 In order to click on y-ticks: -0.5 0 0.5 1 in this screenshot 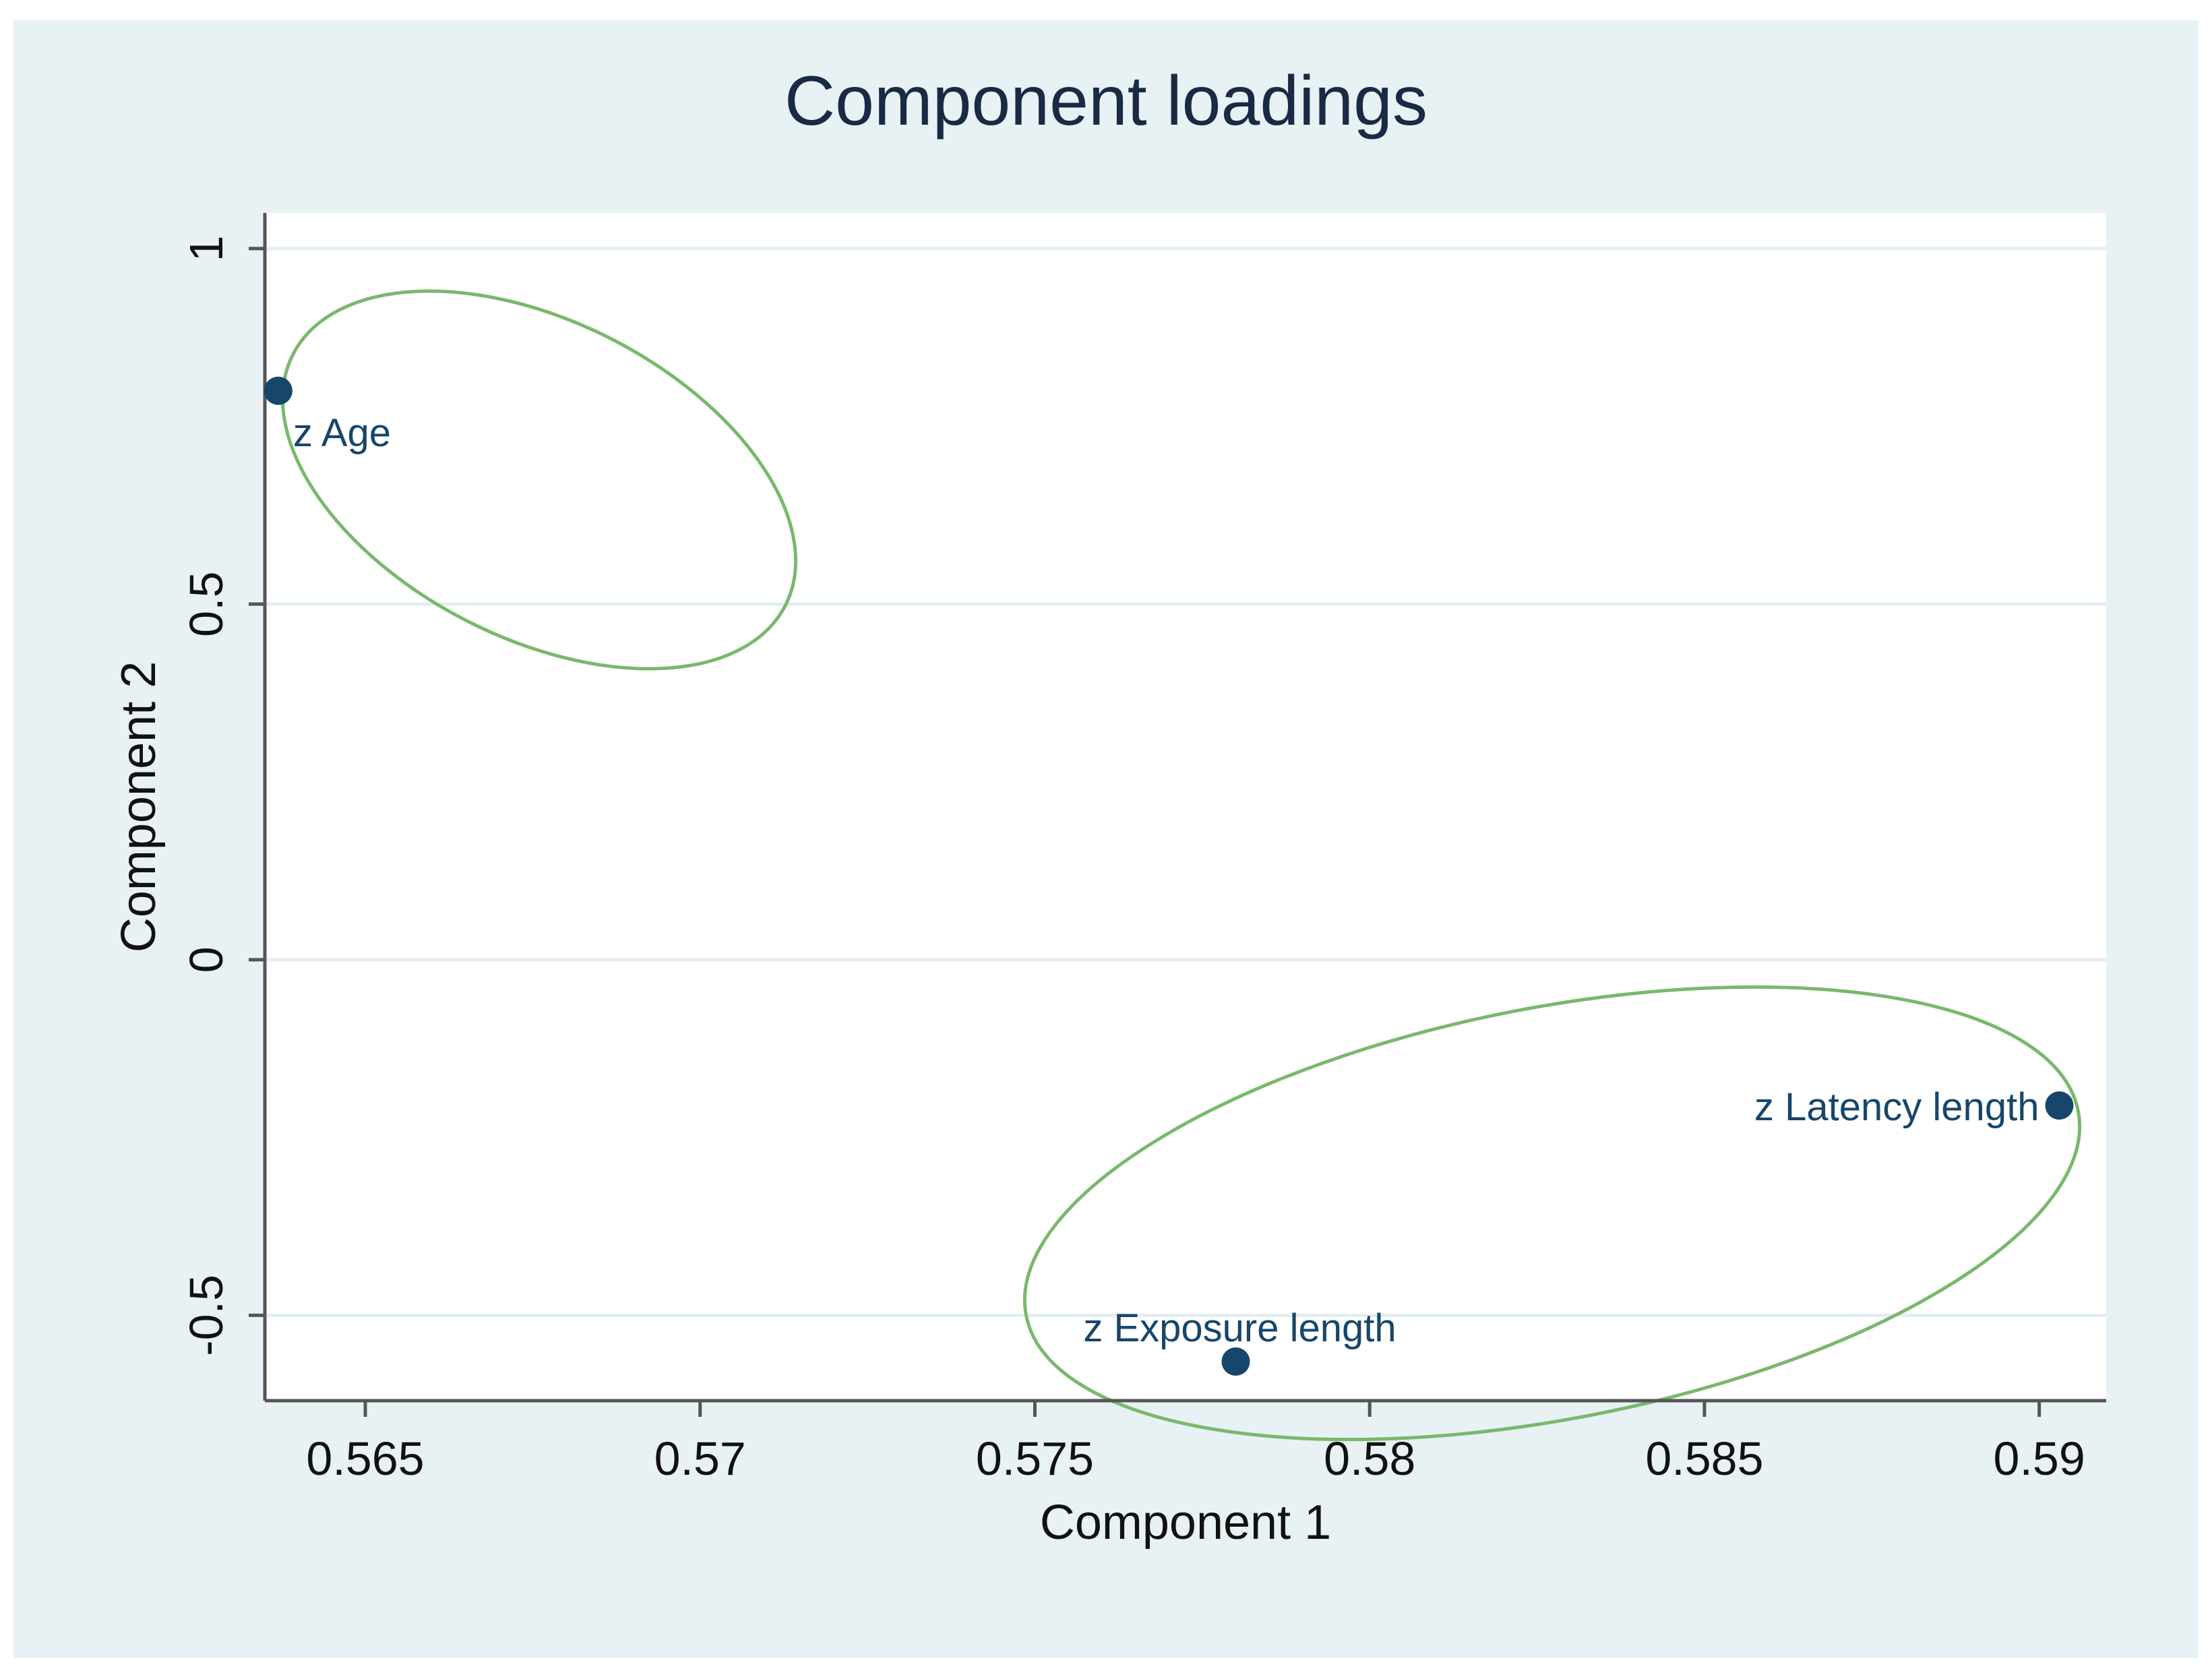, I will do `click(222, 795)`.